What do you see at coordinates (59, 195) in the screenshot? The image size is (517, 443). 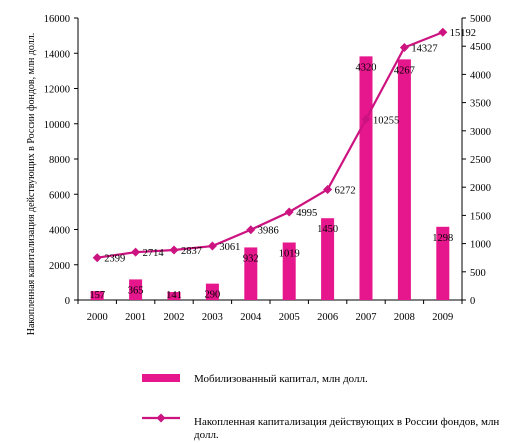 I see `left-tick-label: 6000` at bounding box center [59, 195].